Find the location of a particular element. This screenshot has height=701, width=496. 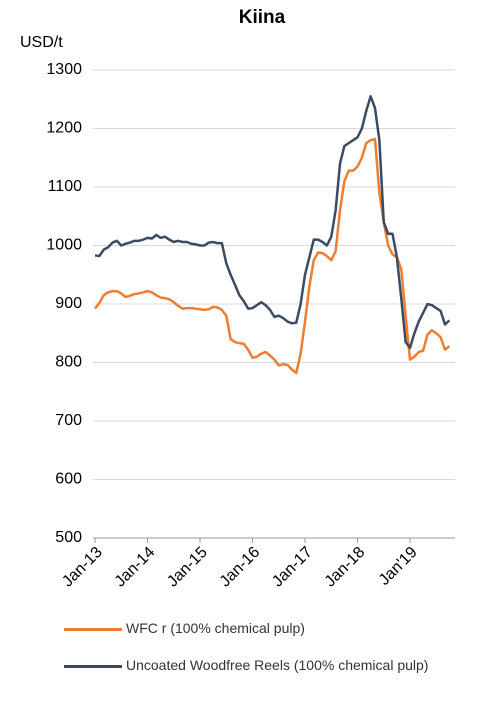

y-tick-label: 700 is located at coordinates (68, 420).